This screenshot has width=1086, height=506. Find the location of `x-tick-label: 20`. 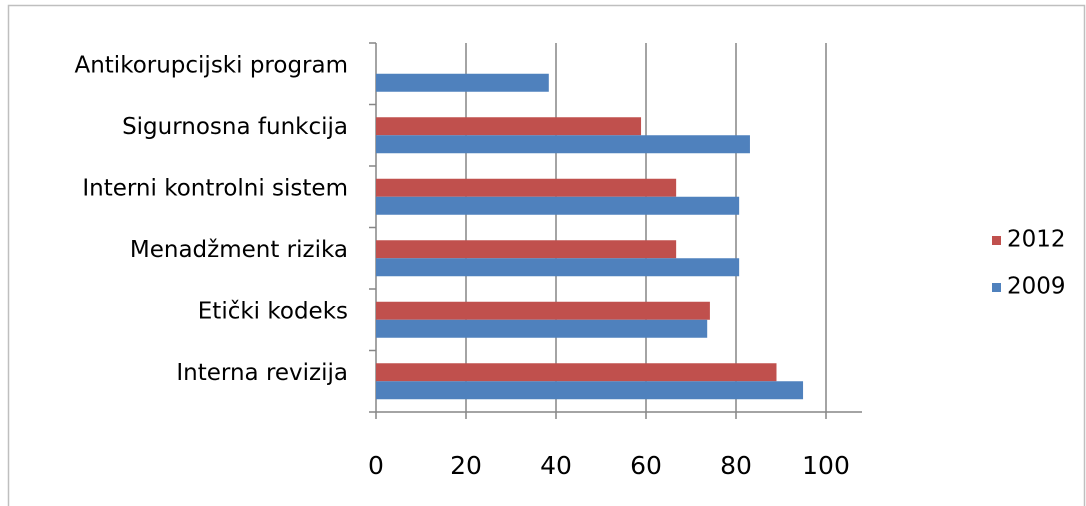

x-tick-label: 20 is located at coordinates (466, 465).